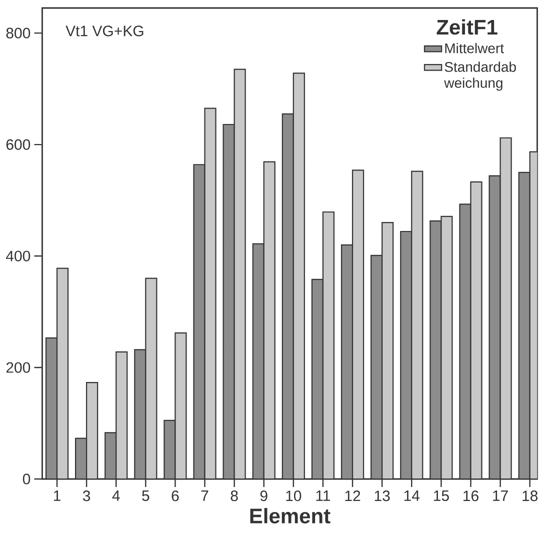 The image size is (556, 547). I want to click on x-tick-label: 13, so click(382, 496).